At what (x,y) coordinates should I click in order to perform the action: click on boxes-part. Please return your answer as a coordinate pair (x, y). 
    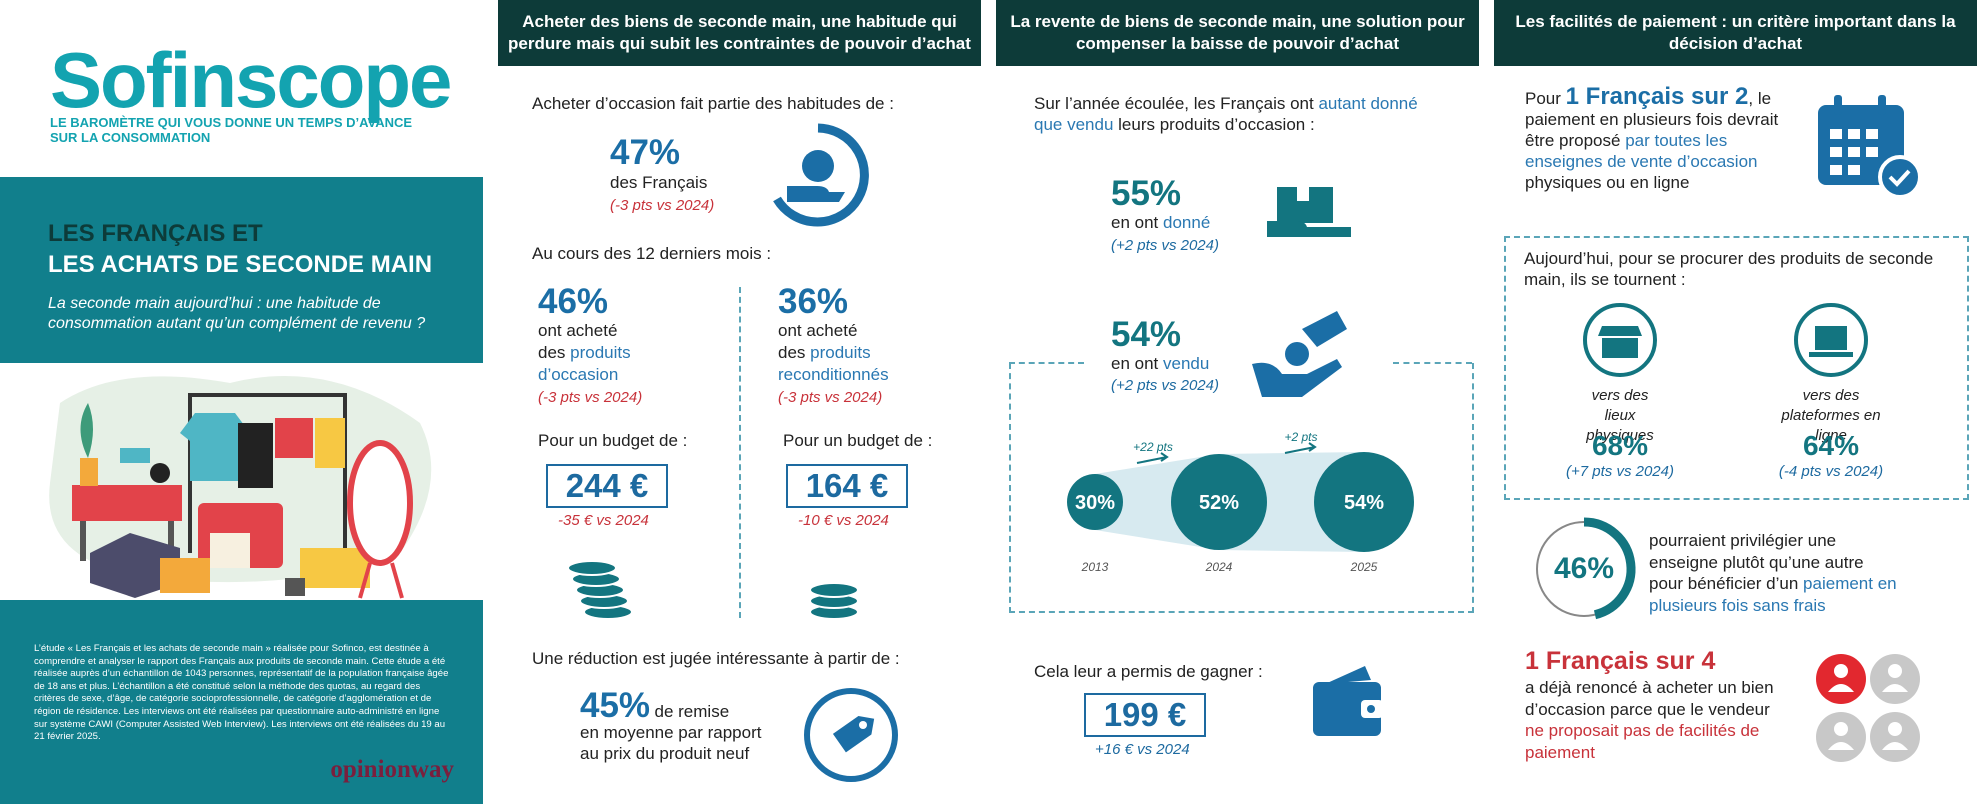
    Looking at the image, I should click on (295, 587).